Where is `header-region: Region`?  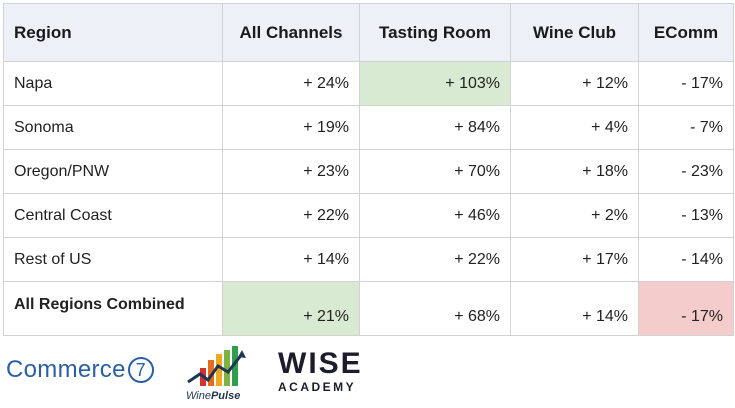
header-region: Region is located at coordinates (113, 32).